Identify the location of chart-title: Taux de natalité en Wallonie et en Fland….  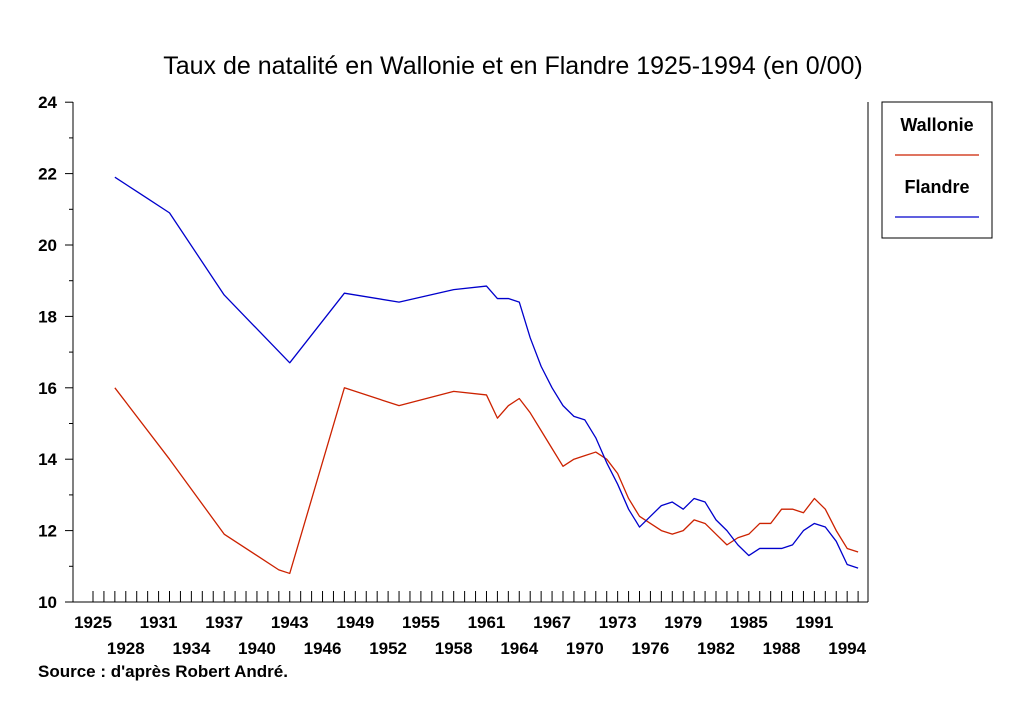
(513, 66).